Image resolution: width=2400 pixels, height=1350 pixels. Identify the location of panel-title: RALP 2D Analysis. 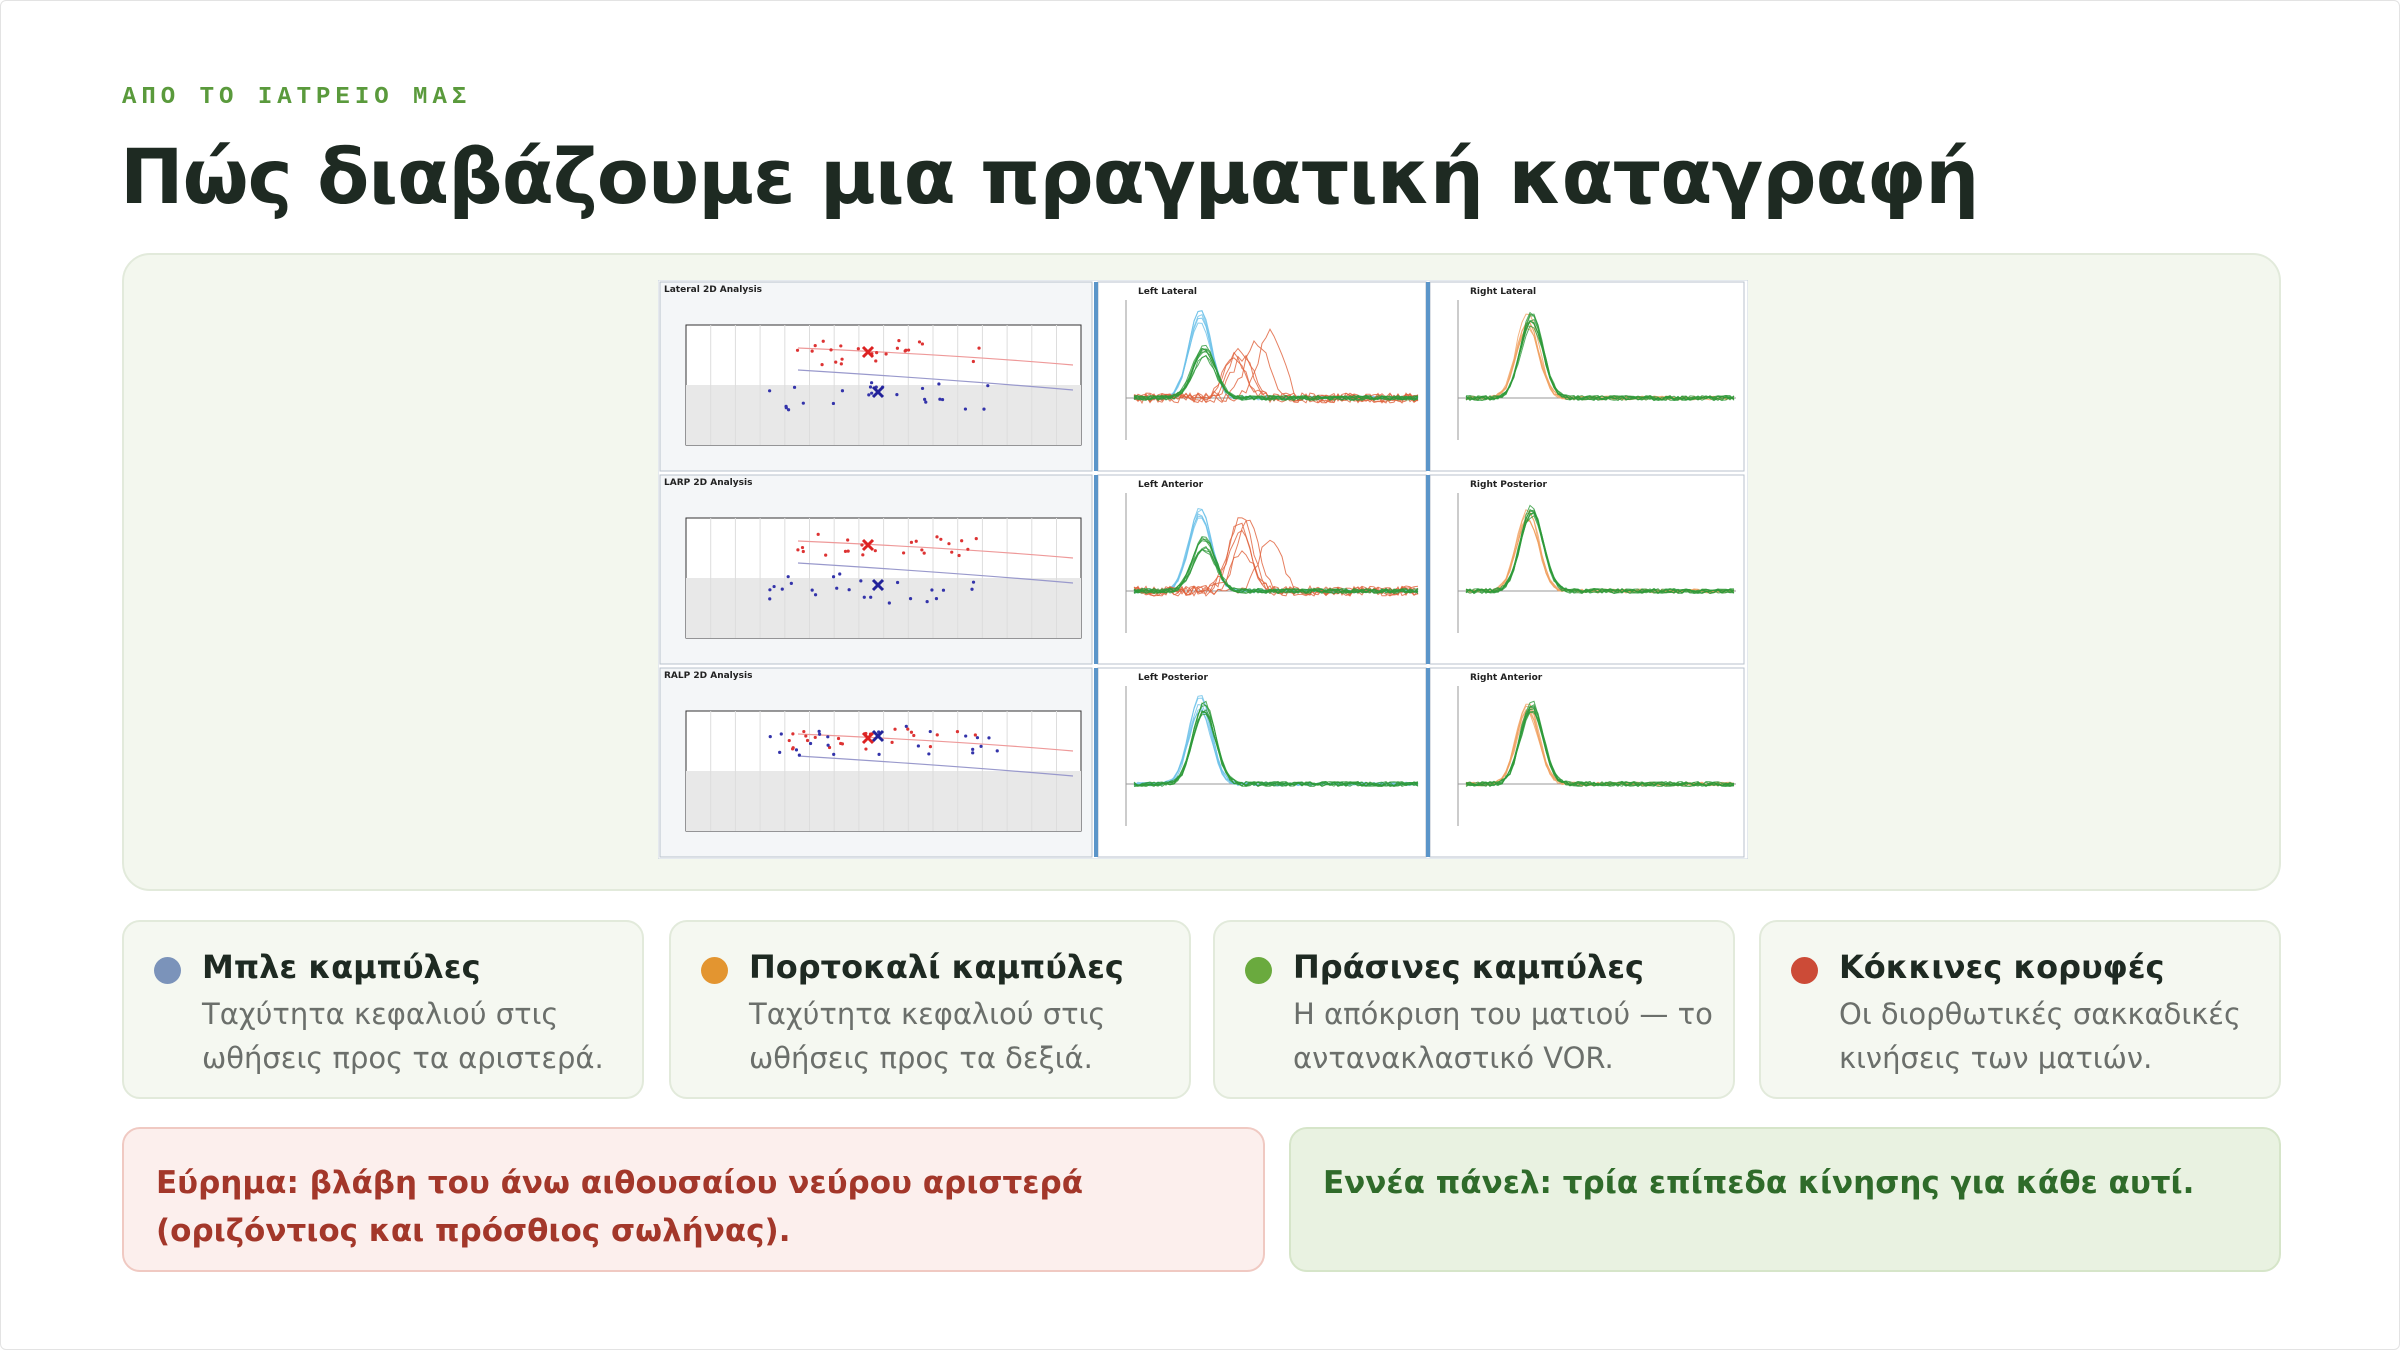
(708, 676).